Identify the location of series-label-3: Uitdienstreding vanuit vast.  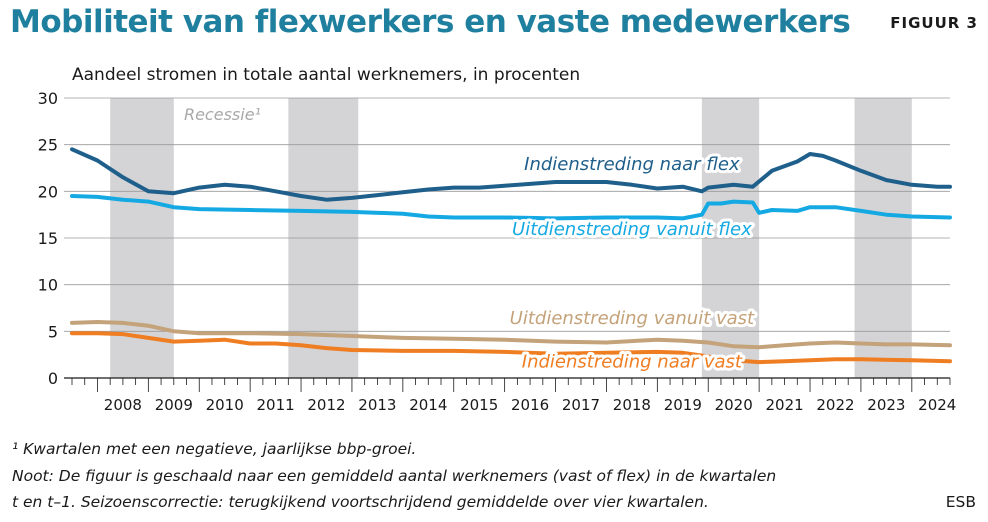
(632, 318).